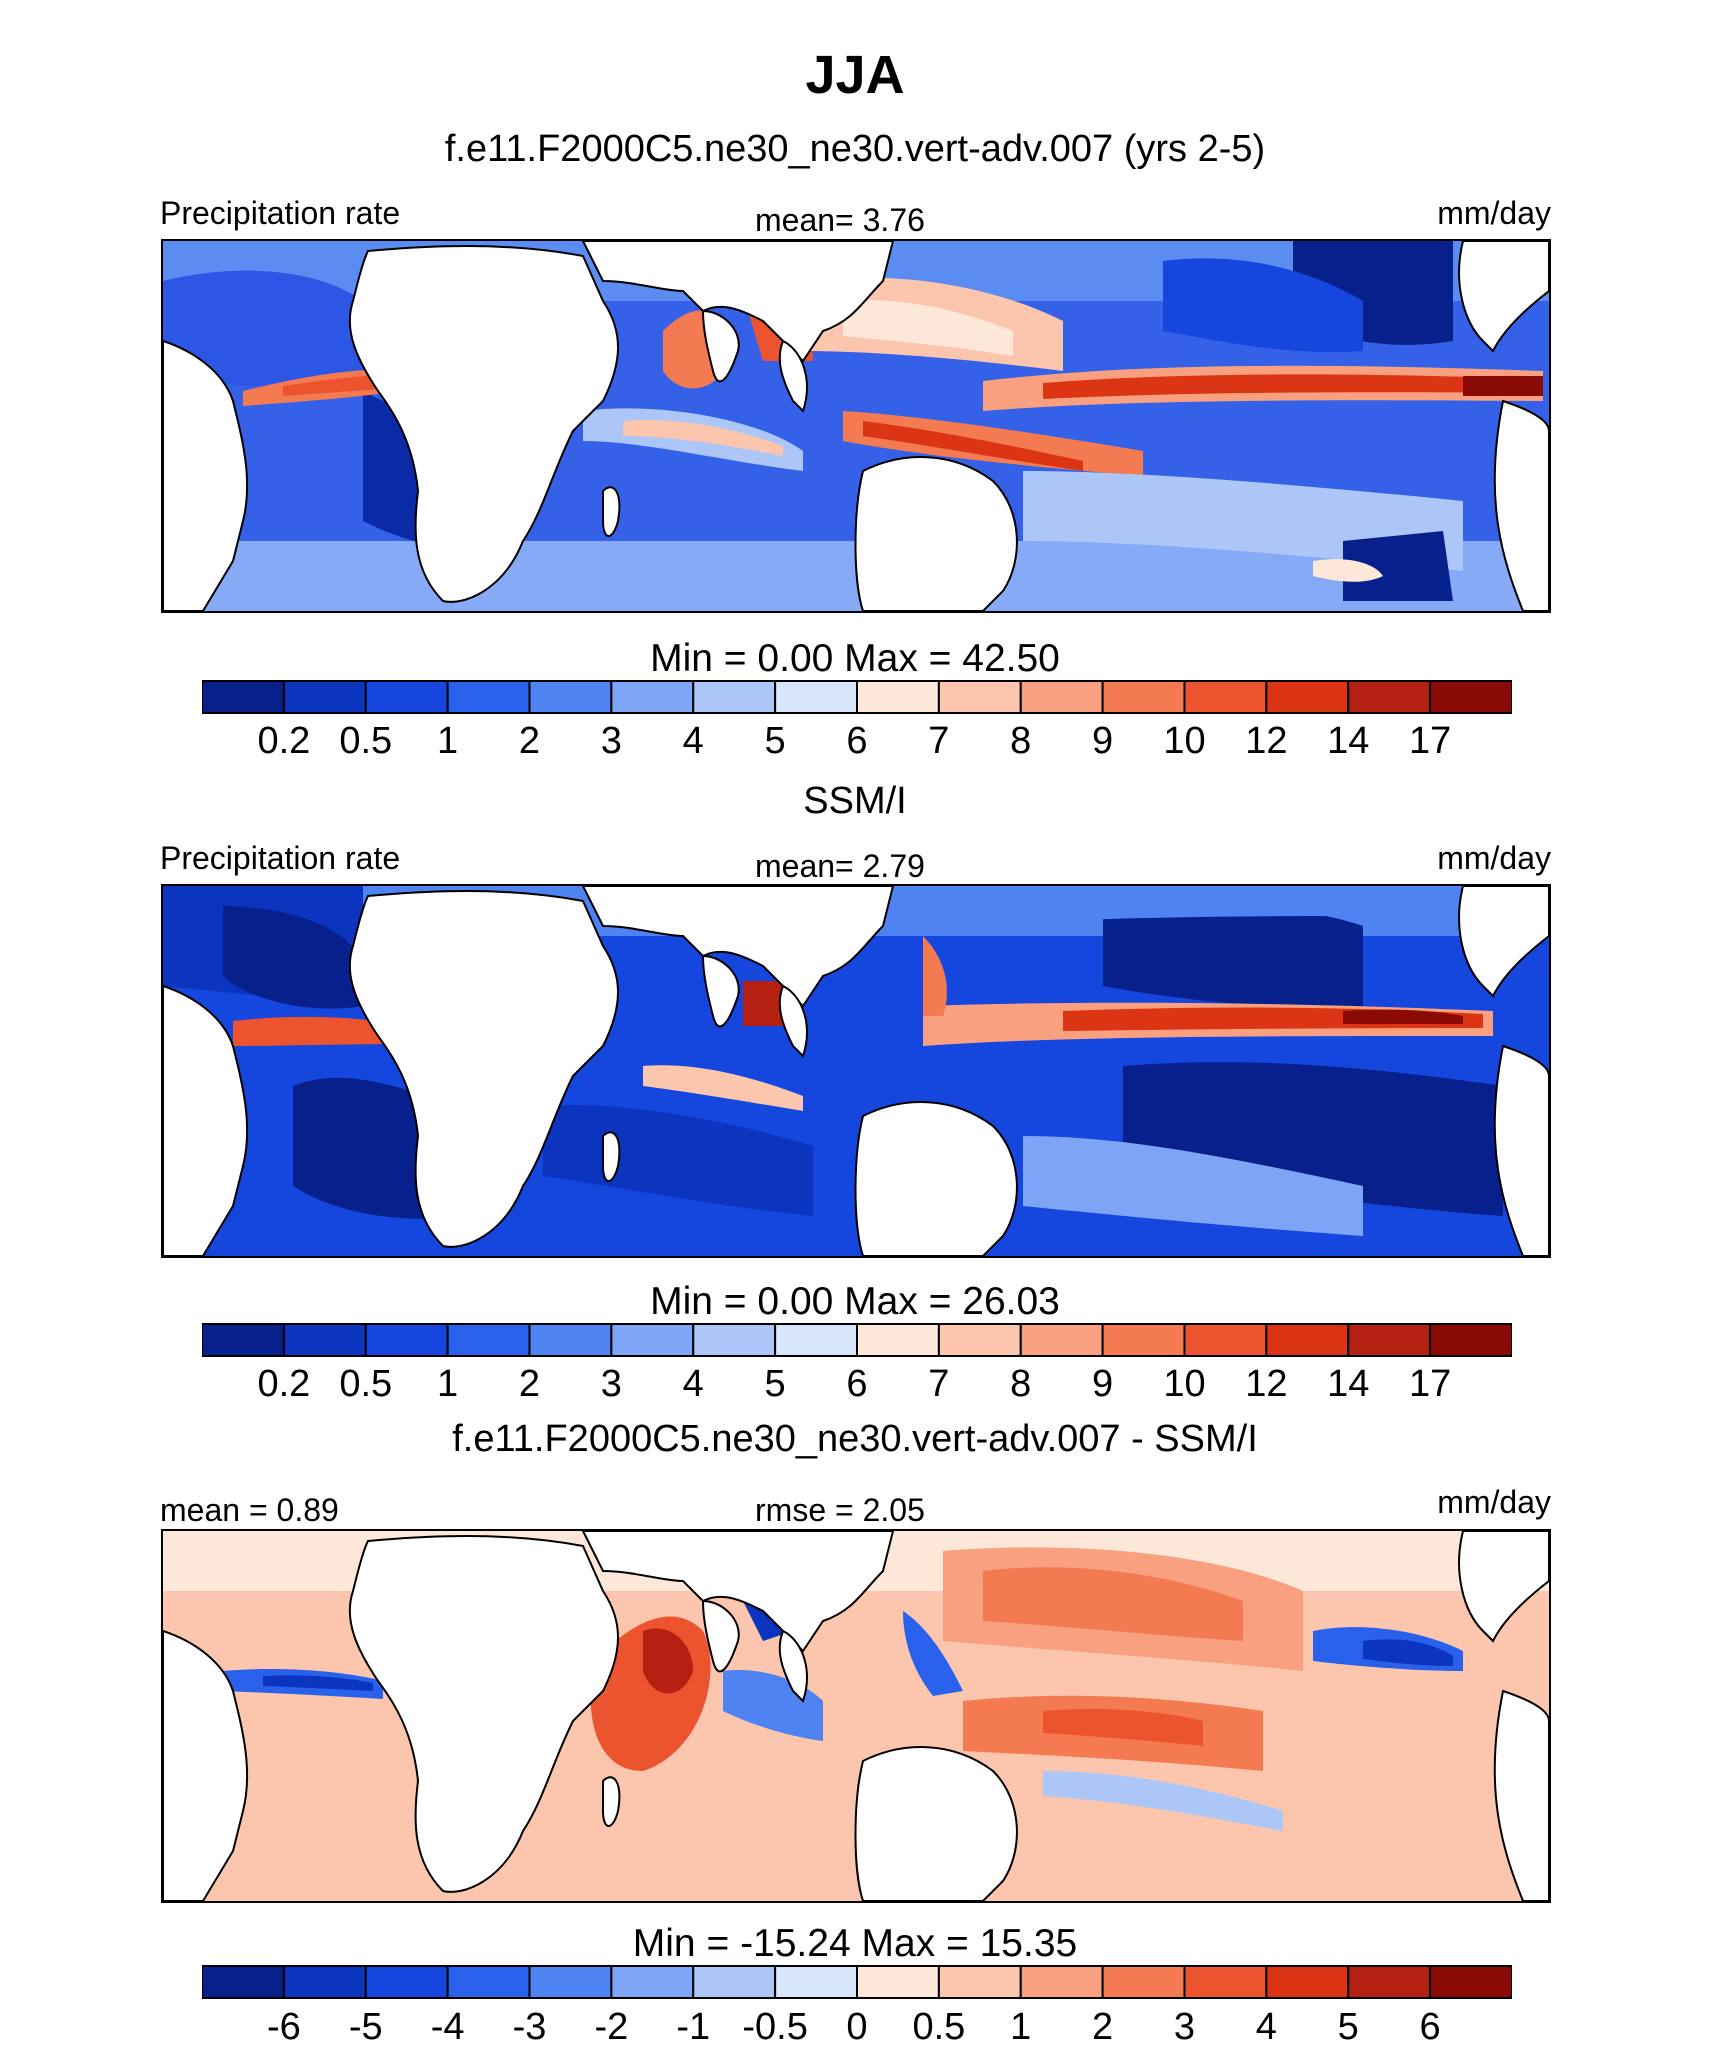 Image resolution: width=1710 pixels, height=2064 pixels. What do you see at coordinates (693, 2027) in the screenshot?
I see `colorbar-tick-label: -1` at bounding box center [693, 2027].